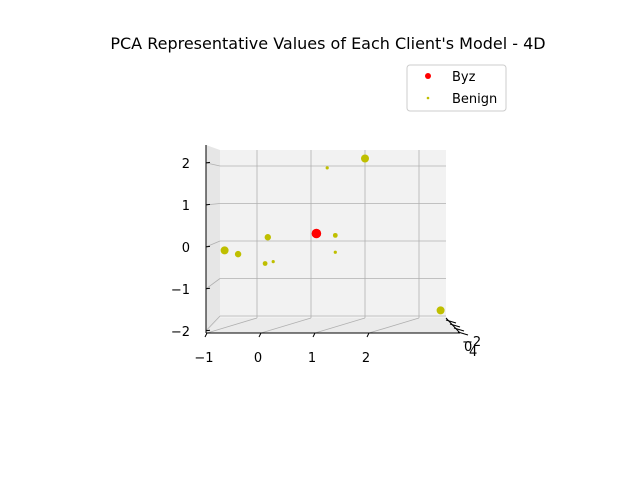  I want to click on depth-tick-labels: −2 0 4, so click(471, 347).